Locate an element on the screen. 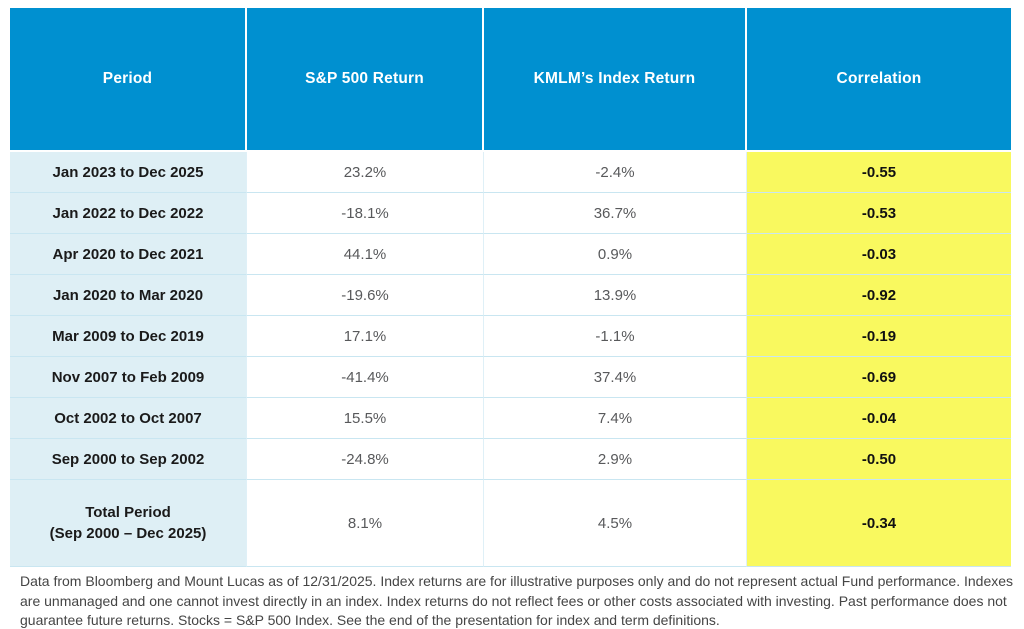 The width and height of the screenshot is (1024, 629). total-period-label: Total Period is located at coordinates (128, 512).